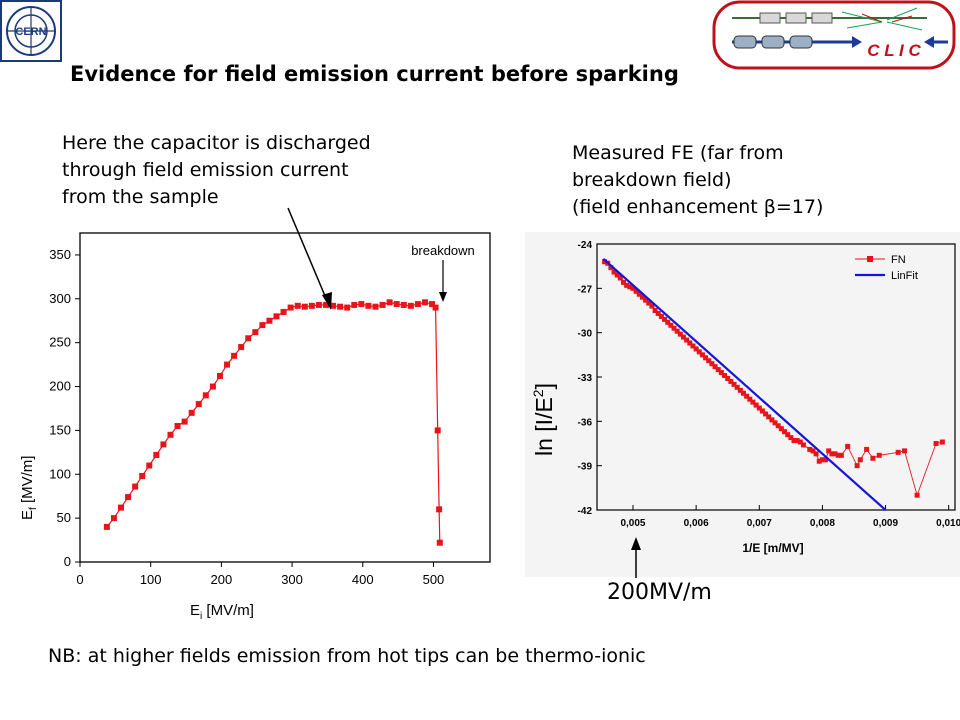  I want to click on fn-x-axis-label: 1/E [m/MV], so click(772, 548).